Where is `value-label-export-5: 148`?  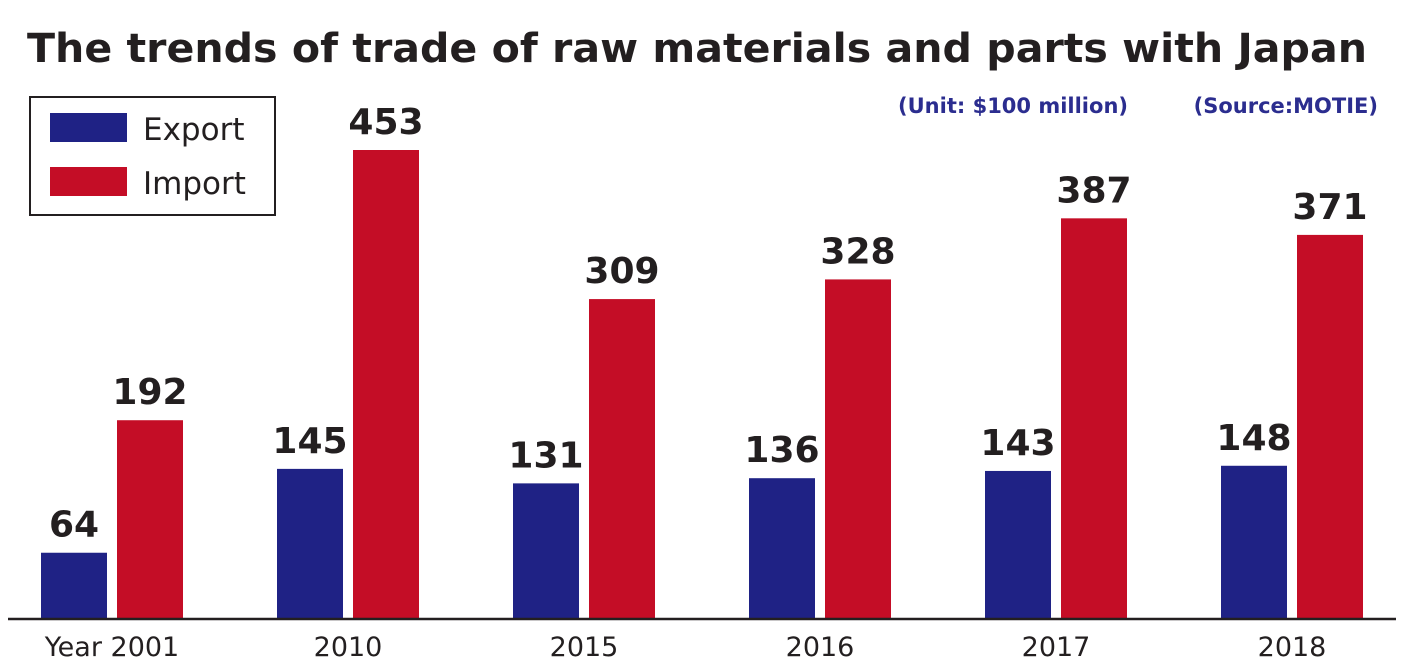
value-label-export-5: 148 is located at coordinates (1253, 438).